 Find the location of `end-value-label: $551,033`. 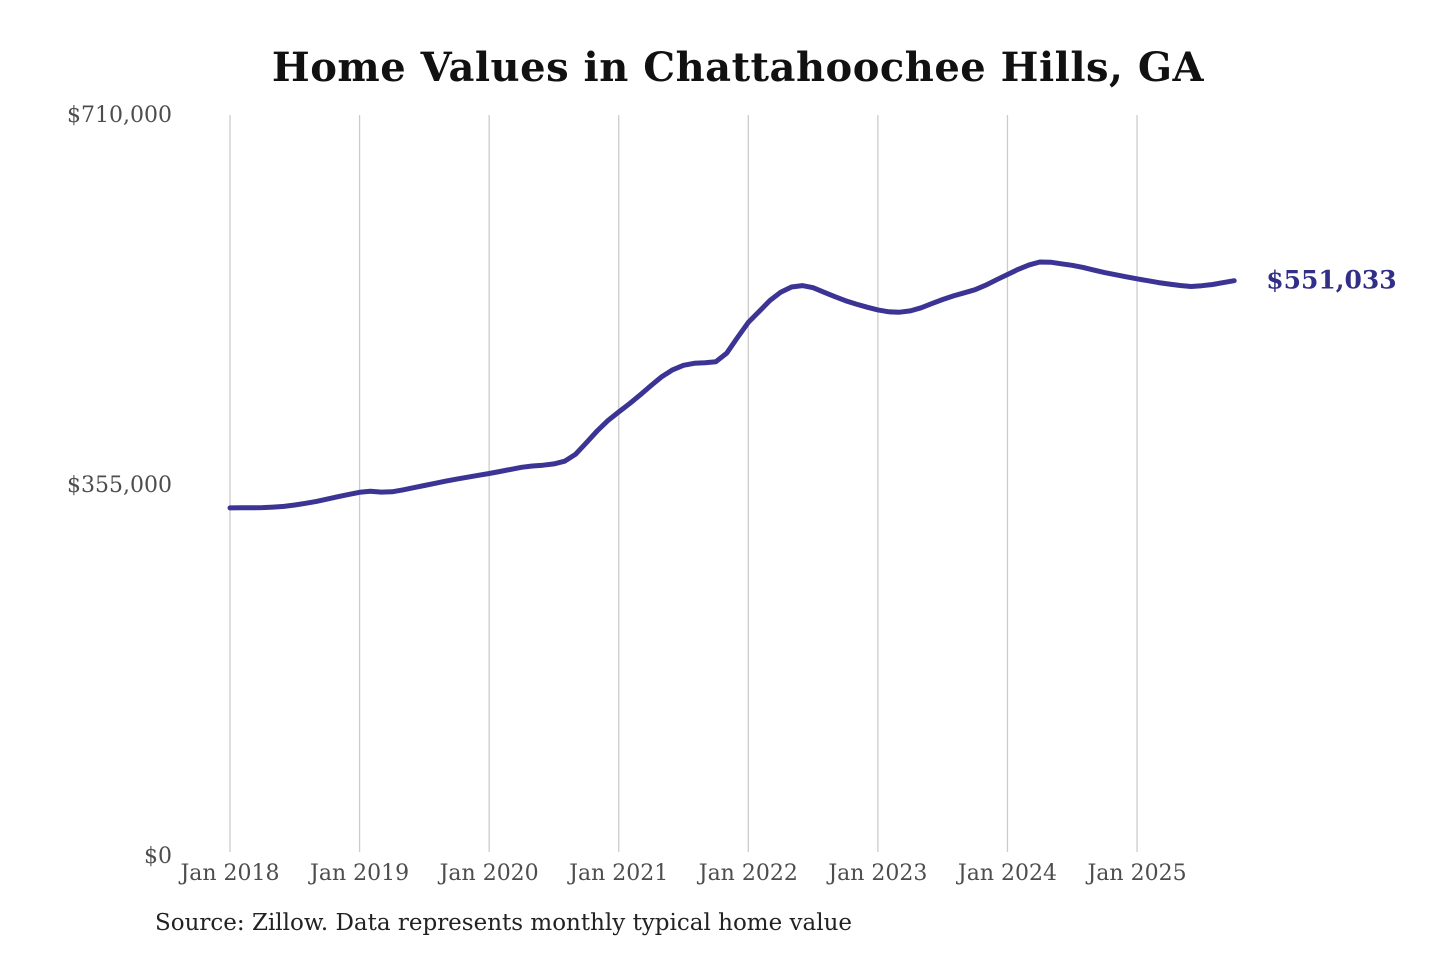

end-value-label: $551,033 is located at coordinates (1331, 280).